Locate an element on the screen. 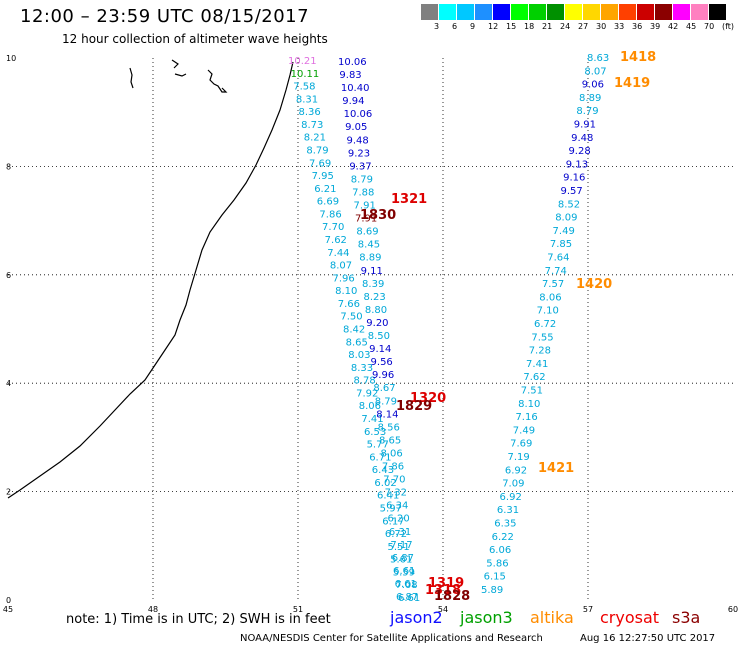 The width and height of the screenshot is (740, 650). left-track-value: 8.21 is located at coordinates (315, 138).